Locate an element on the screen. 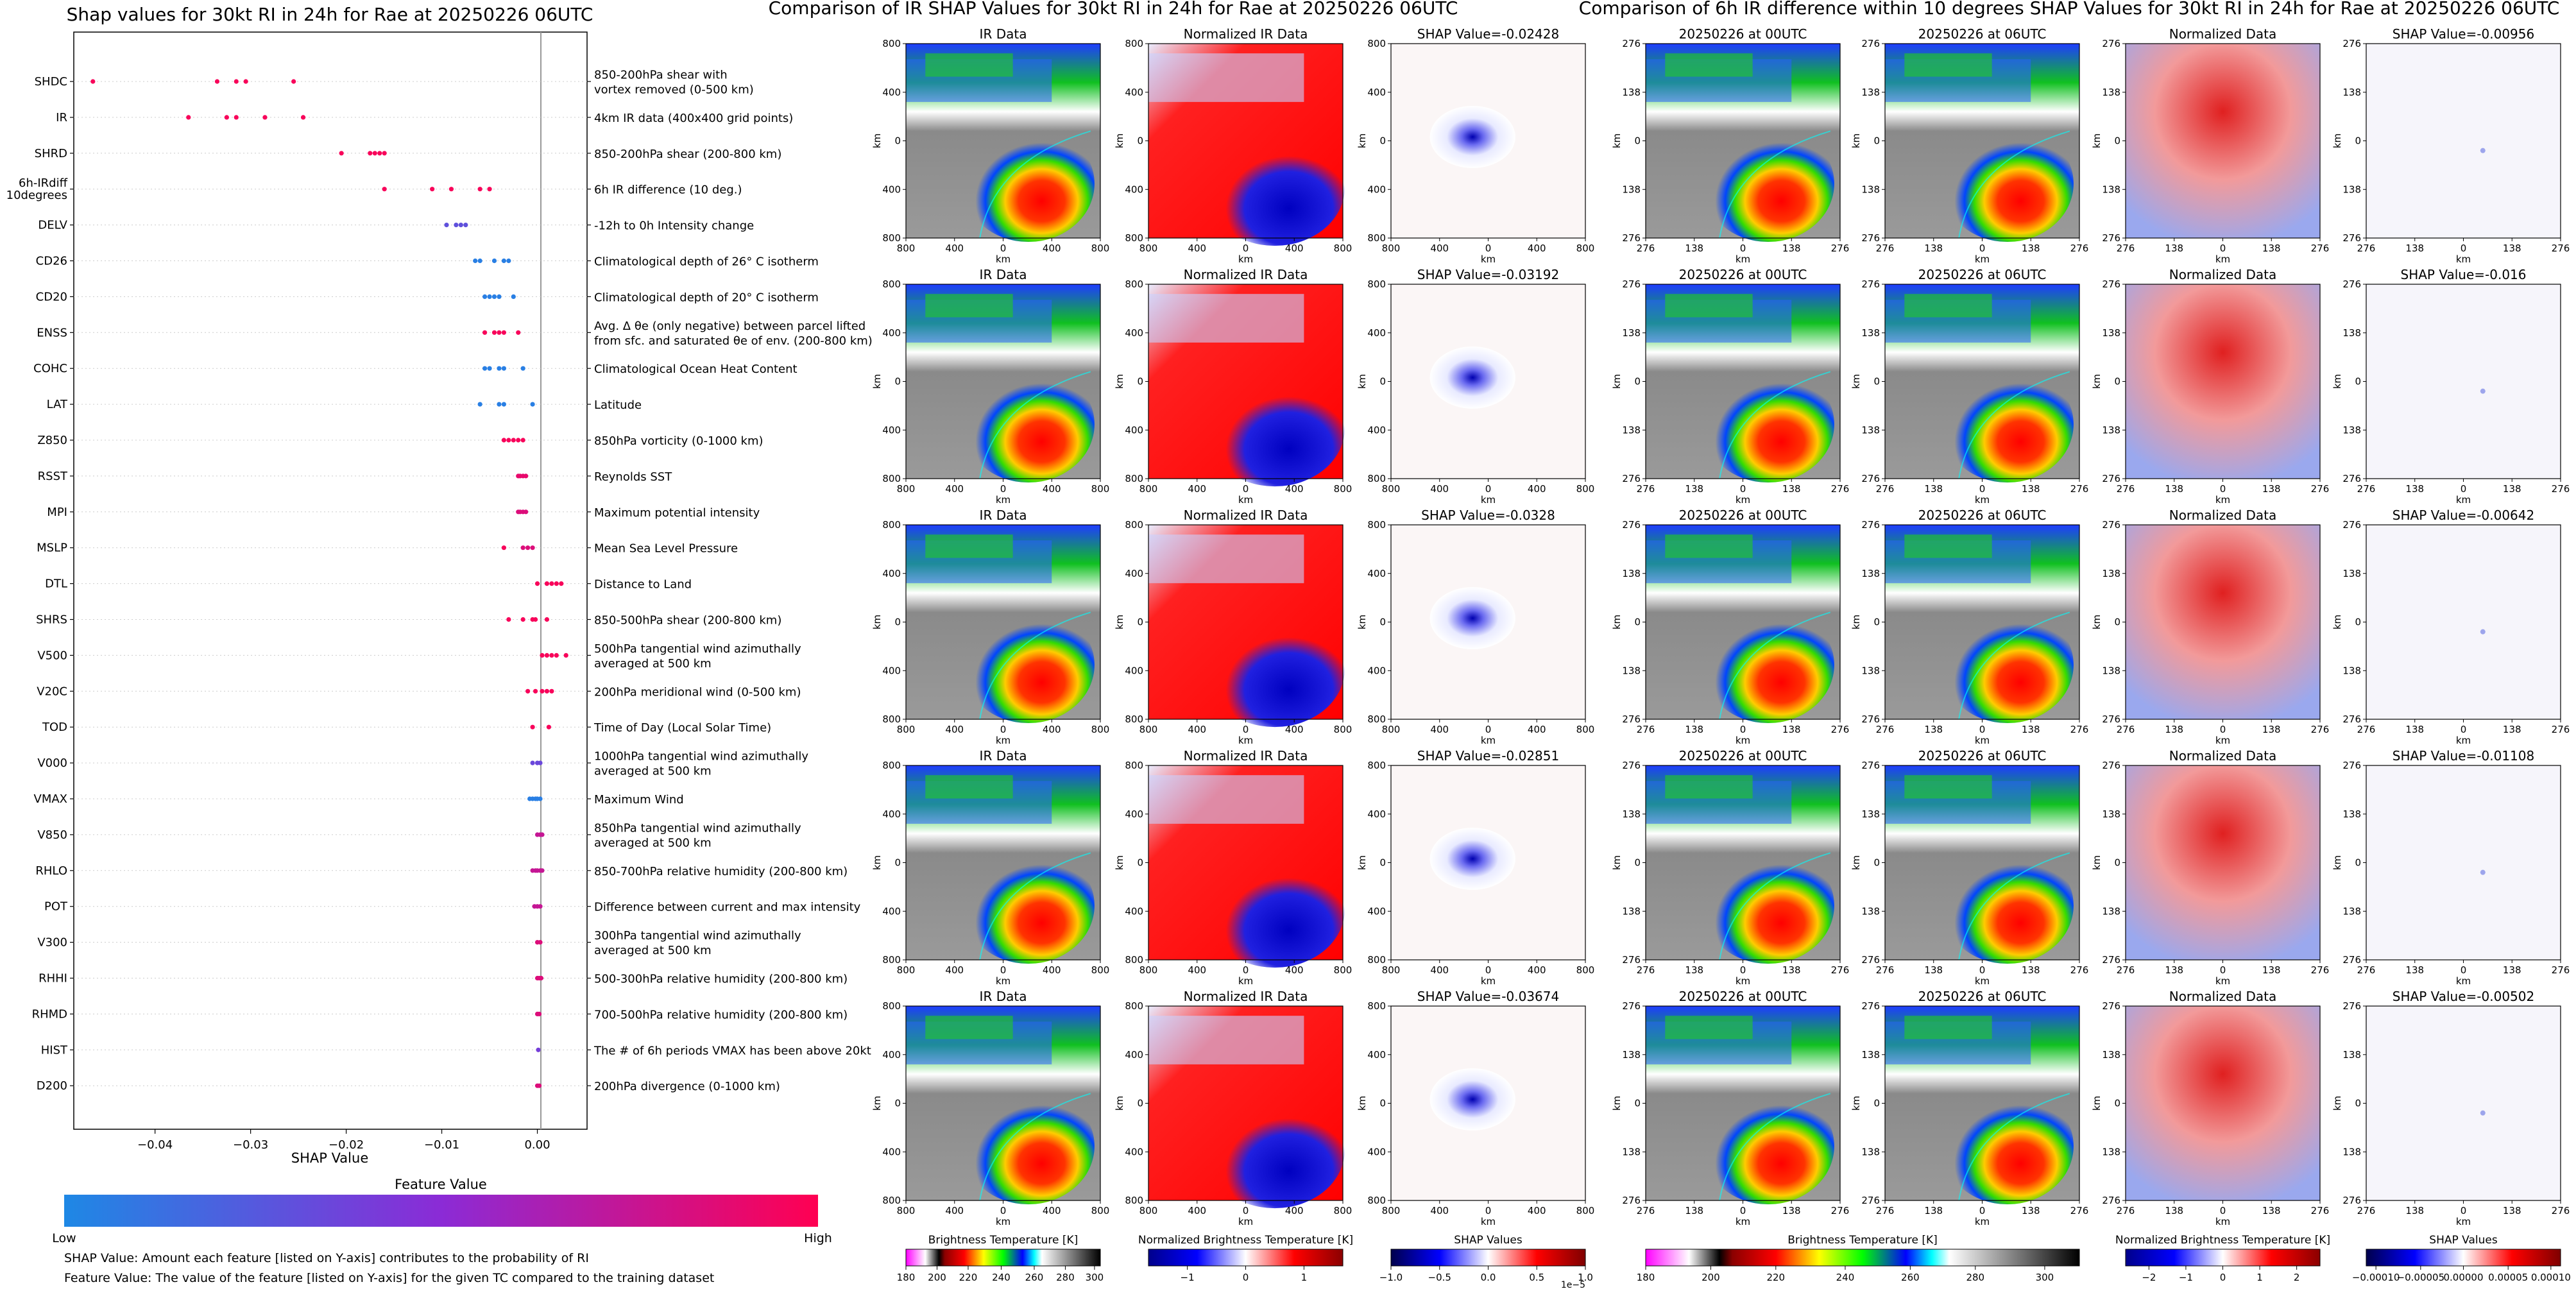  feature-label: V850 is located at coordinates (52, 835).